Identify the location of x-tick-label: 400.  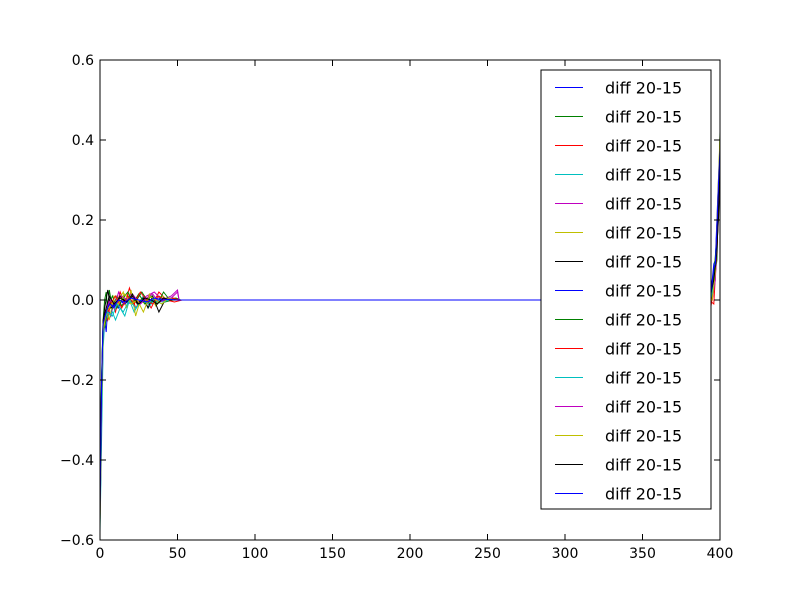
(720, 554).